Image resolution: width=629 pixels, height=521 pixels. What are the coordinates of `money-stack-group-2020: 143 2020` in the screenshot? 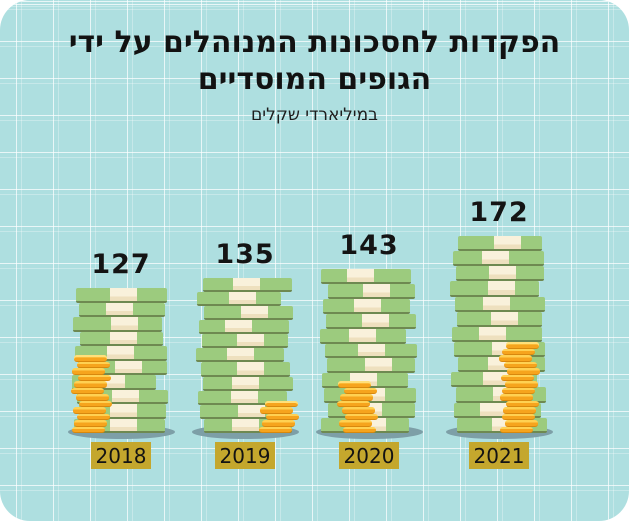 It's located at (369, 349).